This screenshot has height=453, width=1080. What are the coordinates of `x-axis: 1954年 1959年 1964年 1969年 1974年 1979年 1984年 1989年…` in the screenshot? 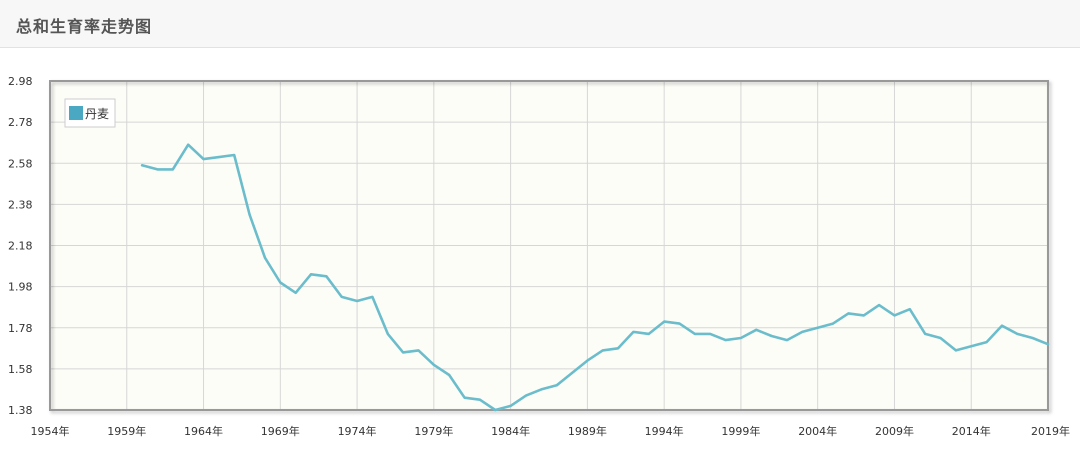 It's located at (551, 431).